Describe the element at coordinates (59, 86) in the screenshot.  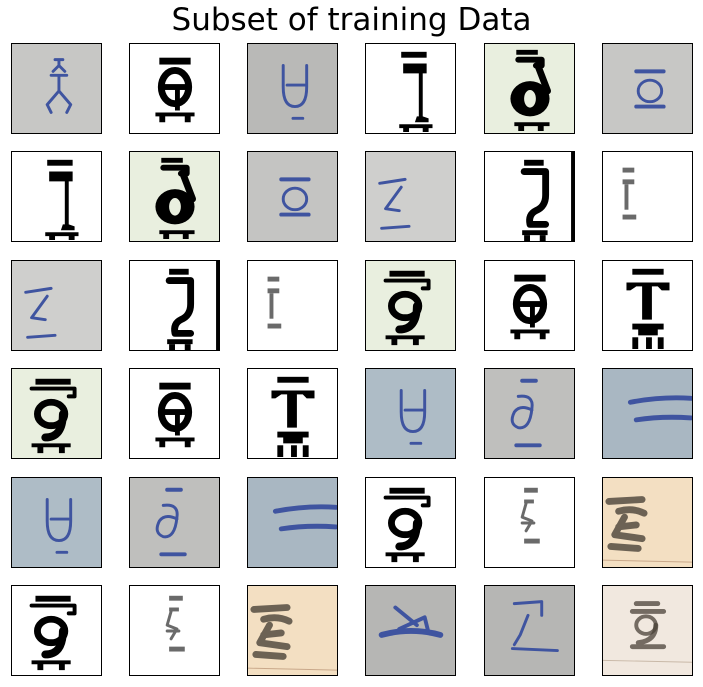
I see `stick-figure-icon` at that location.